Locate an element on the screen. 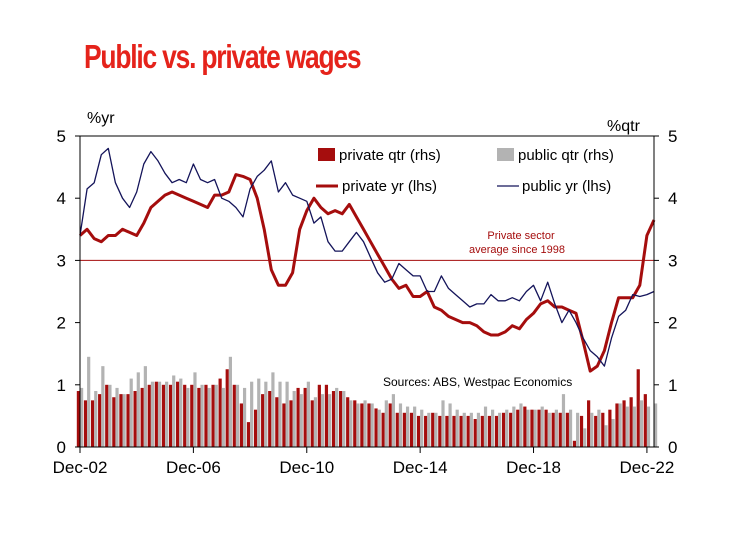 The image size is (740, 555). chart-title: Public vs. private wages is located at coordinates (223, 56).